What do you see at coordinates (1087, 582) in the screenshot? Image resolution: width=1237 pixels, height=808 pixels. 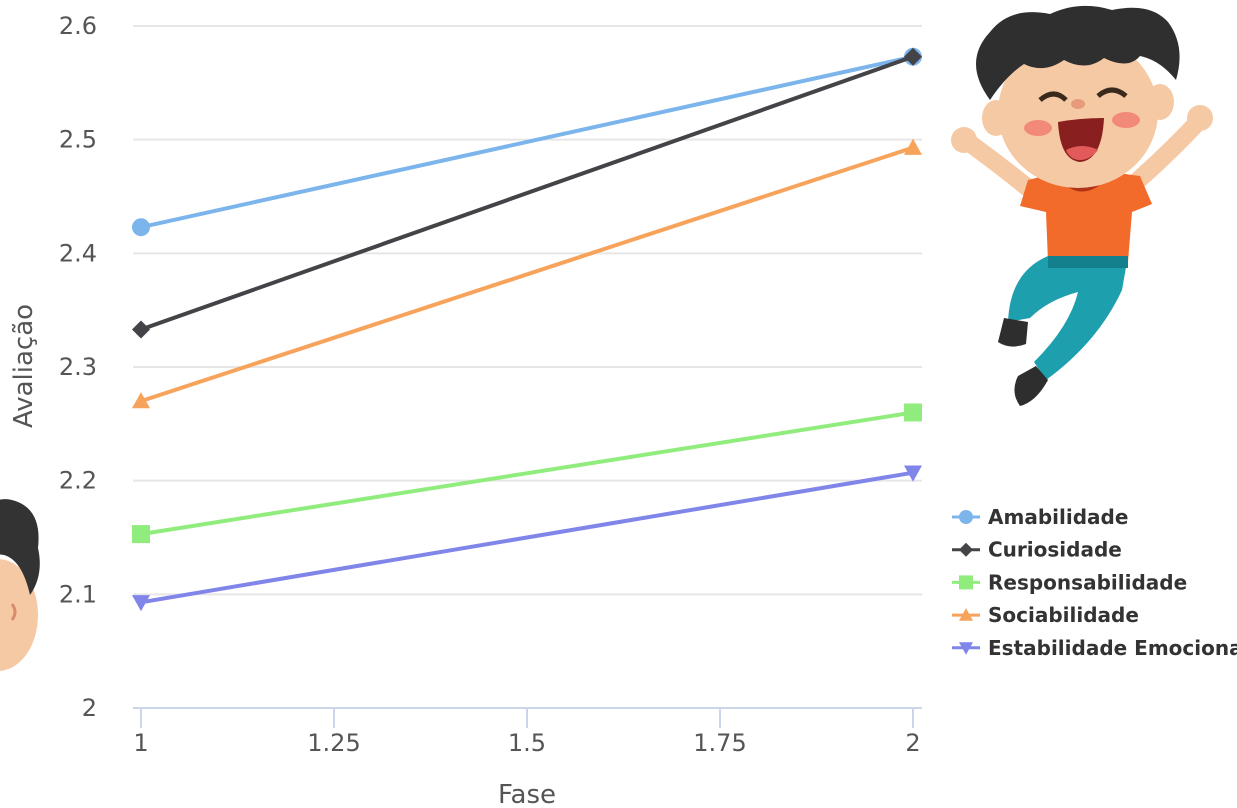 I see `legend-label: Responsabilidade` at bounding box center [1087, 582].